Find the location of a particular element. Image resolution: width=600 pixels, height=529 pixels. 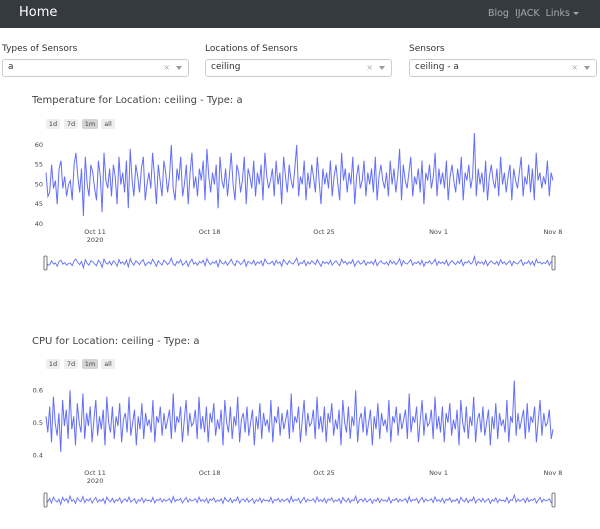

sensor-type-select: a × is located at coordinates (95, 68).